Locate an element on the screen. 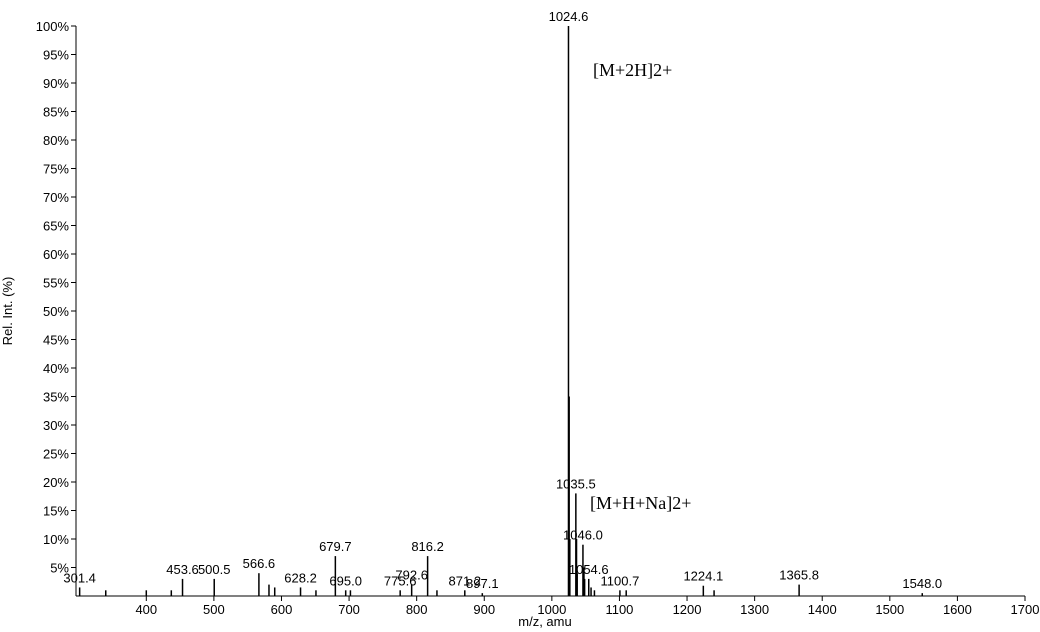  peak-label: 1548.0 is located at coordinates (922, 583).